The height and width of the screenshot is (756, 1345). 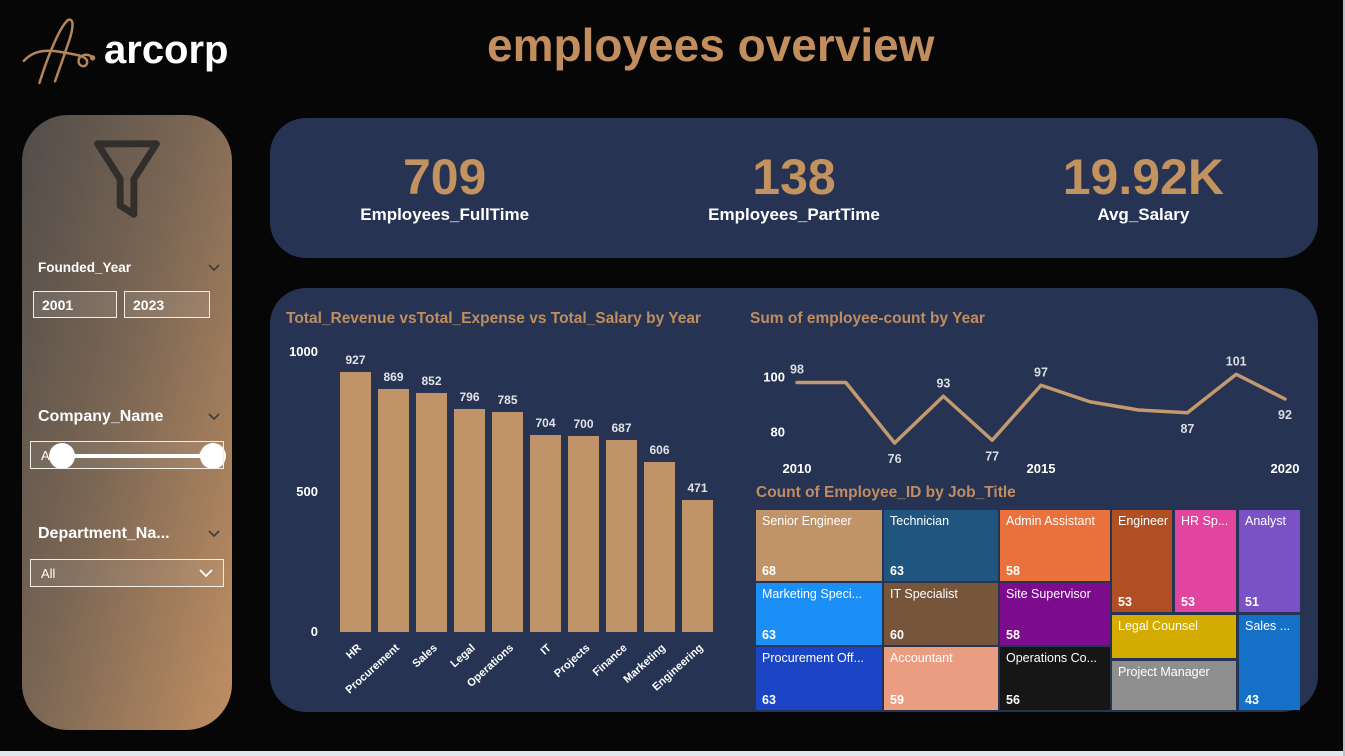 What do you see at coordinates (1041, 468) in the screenshot?
I see `line-xtick: 2015` at bounding box center [1041, 468].